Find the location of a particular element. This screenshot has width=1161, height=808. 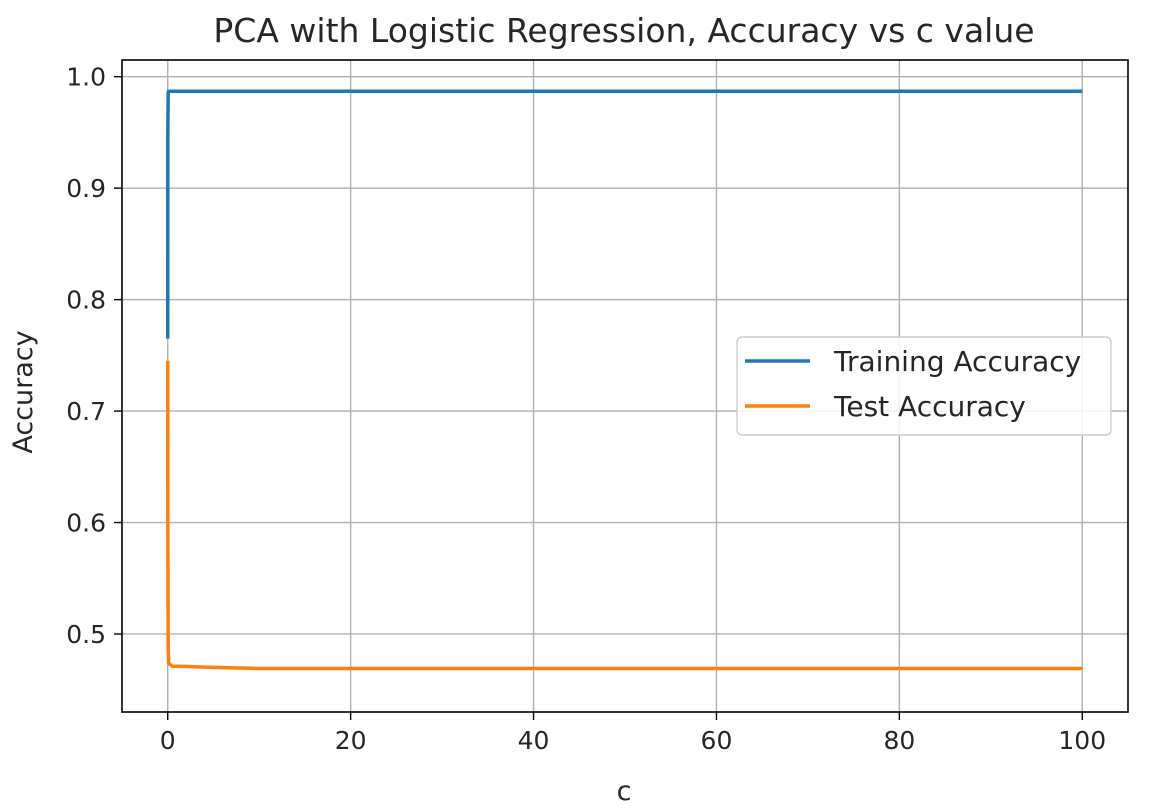

y-tick-label: 0.8 is located at coordinates (86, 300).